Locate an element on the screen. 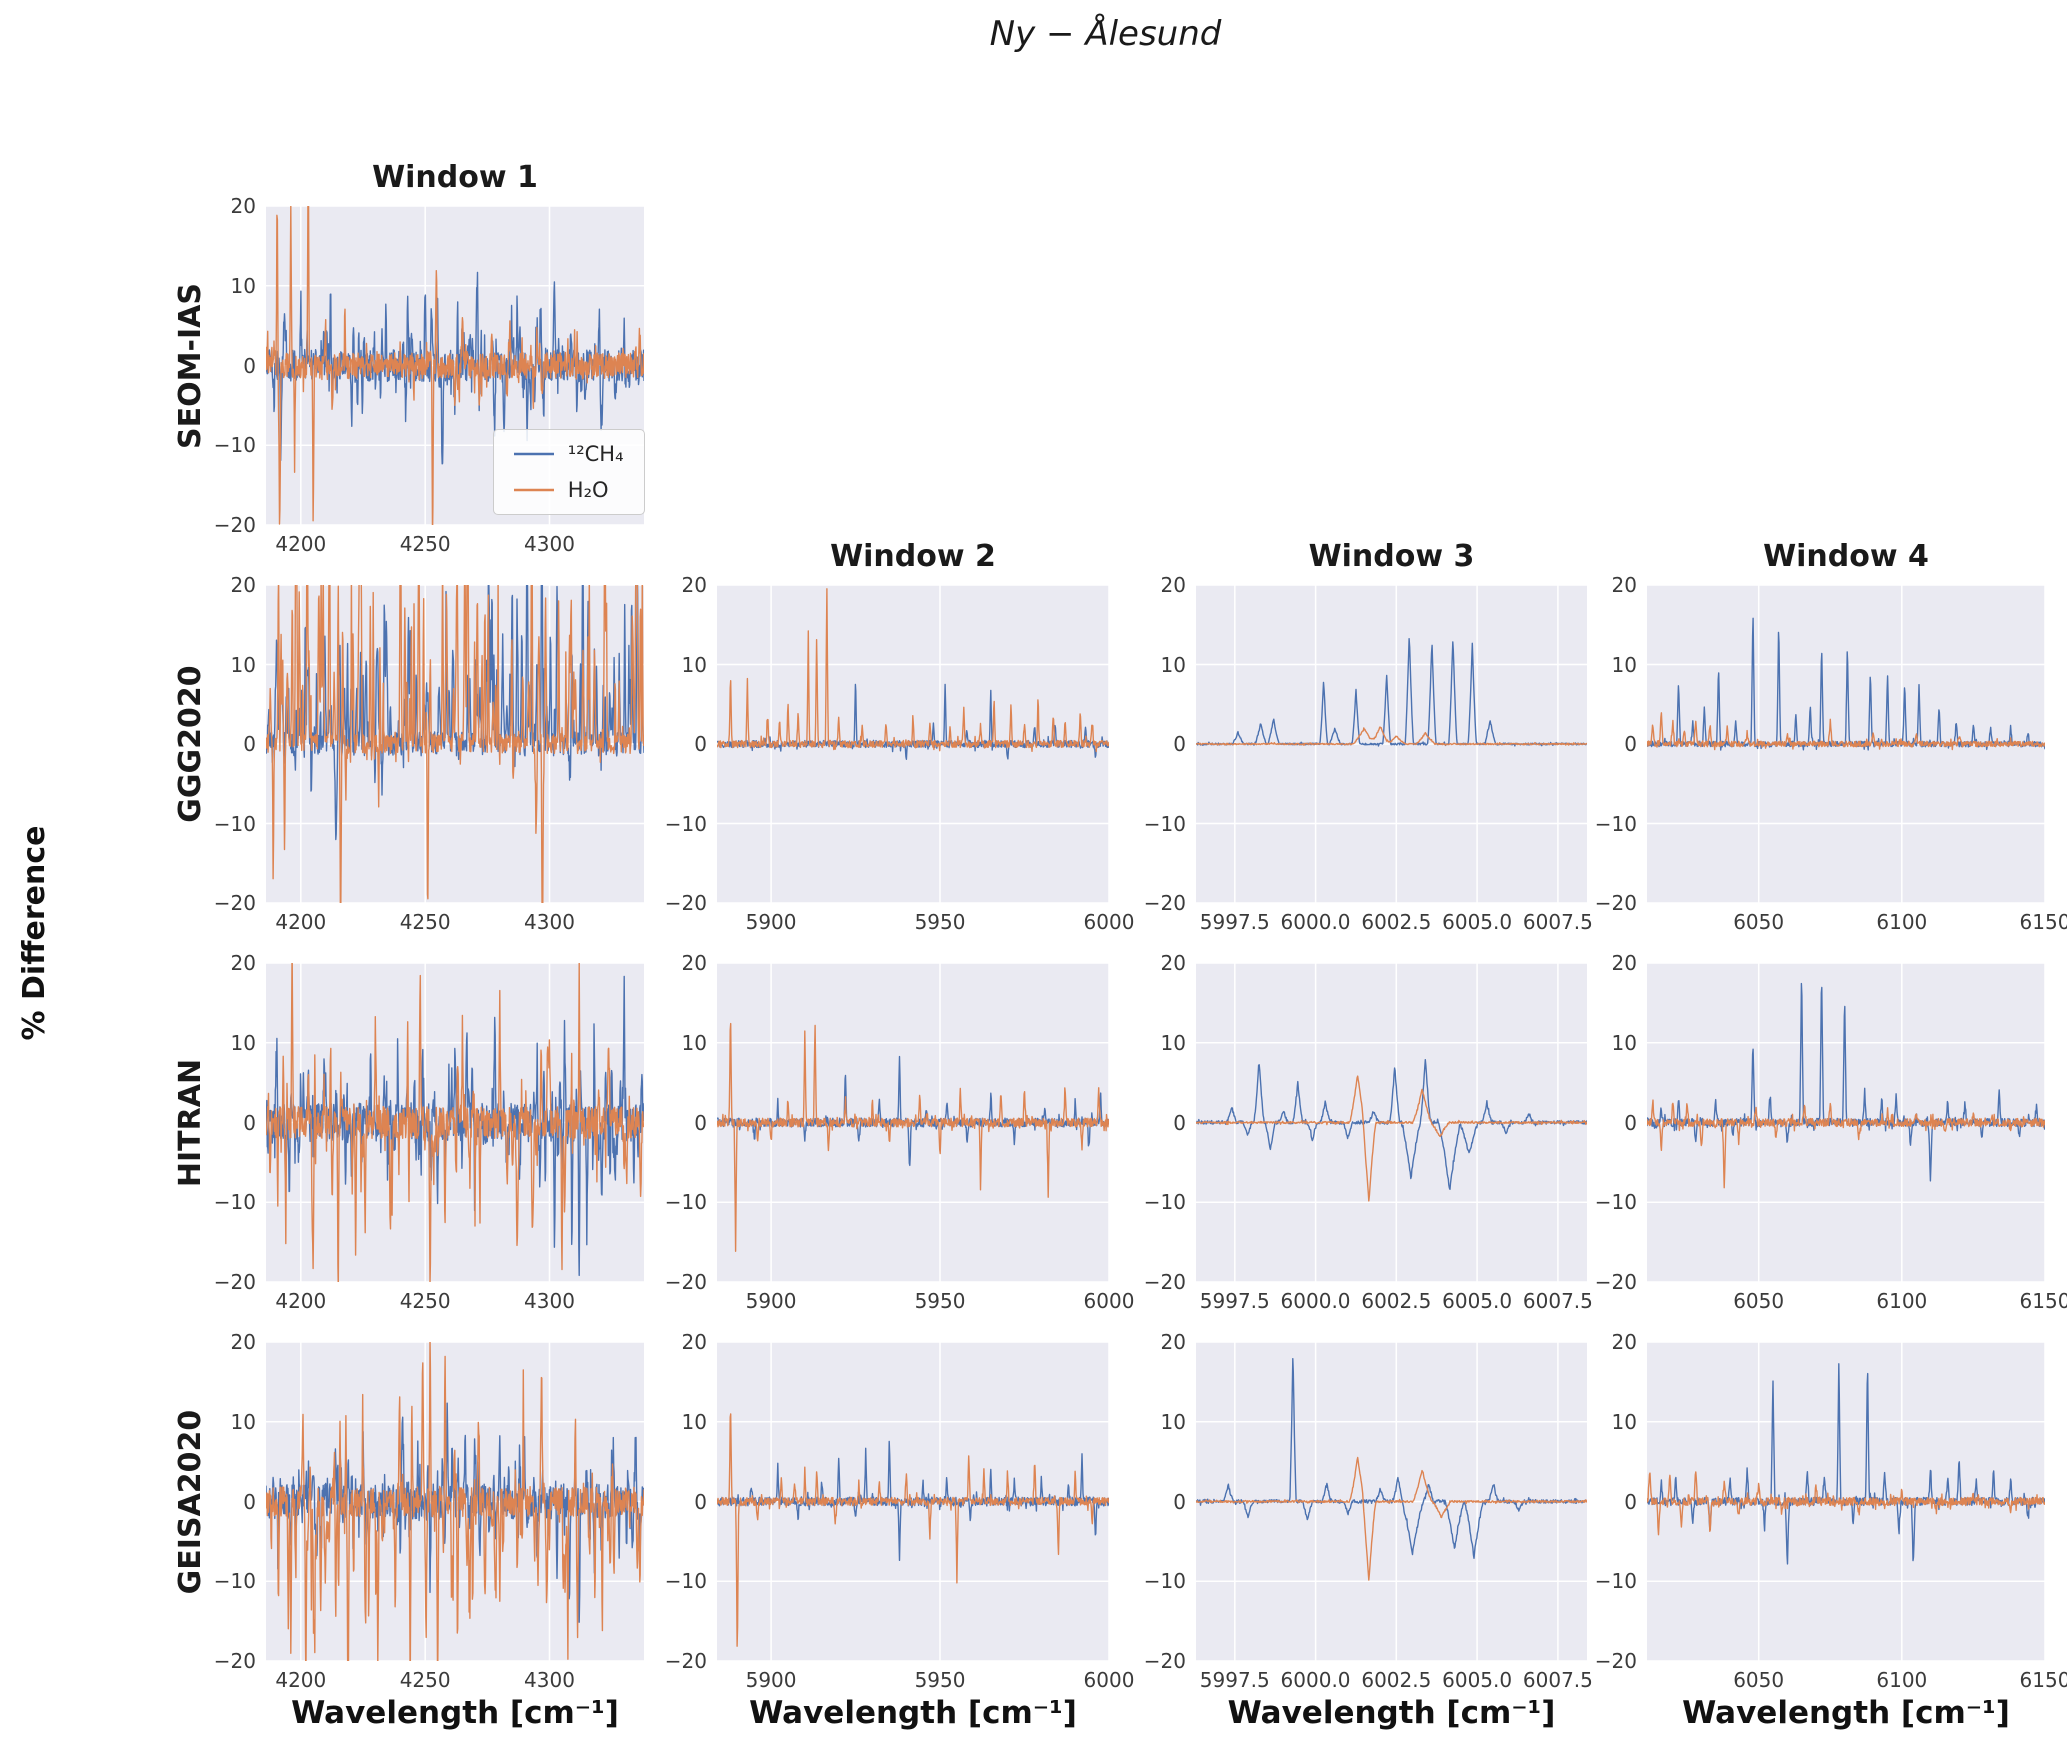  legend-entry-12ch4: ¹²CH₄ is located at coordinates (568, 454).